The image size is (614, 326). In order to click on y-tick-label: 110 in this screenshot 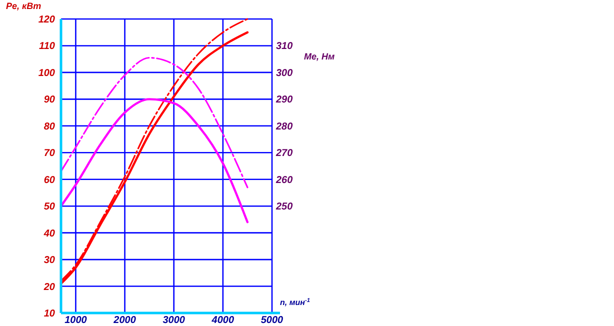, I will do `click(47, 46)`.